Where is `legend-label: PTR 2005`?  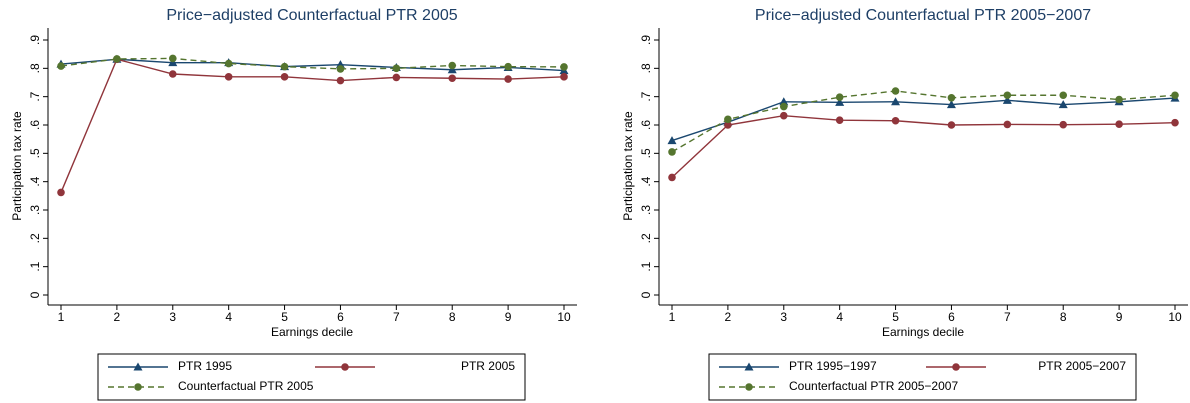
legend-label: PTR 2005 is located at coordinates (488, 366).